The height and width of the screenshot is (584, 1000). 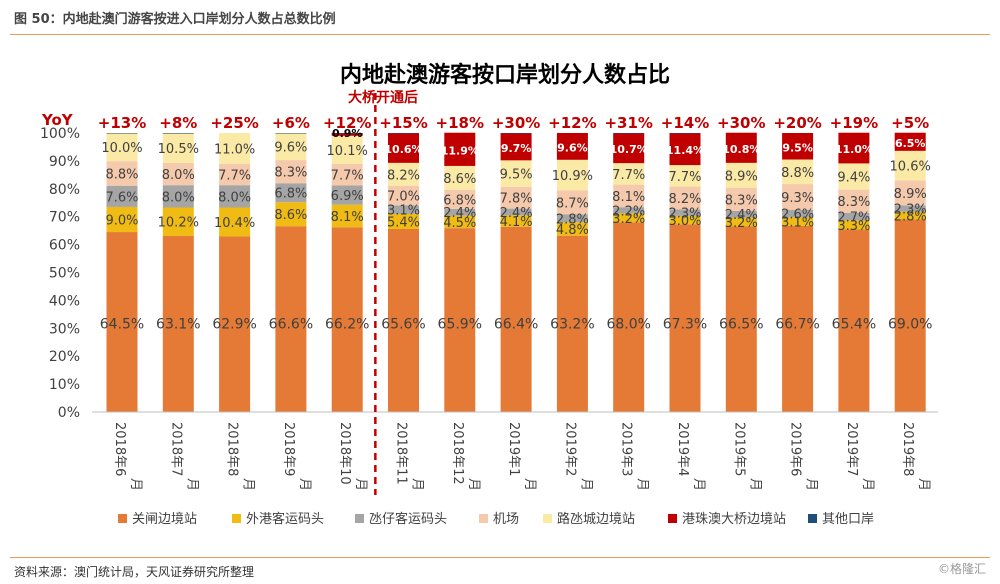 What do you see at coordinates (848, 519) in the screenshot?
I see `legend-label: 其他口岸` at bounding box center [848, 519].